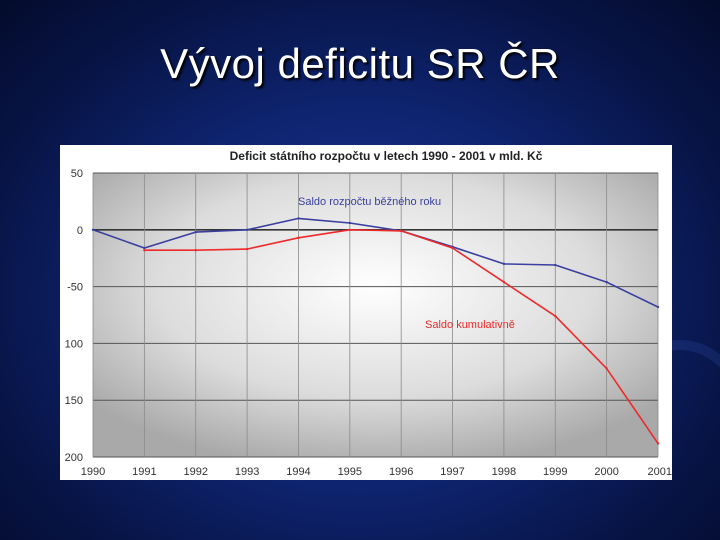 This screenshot has width=720, height=540. I want to click on x-tick-label: 1998, so click(504, 472).